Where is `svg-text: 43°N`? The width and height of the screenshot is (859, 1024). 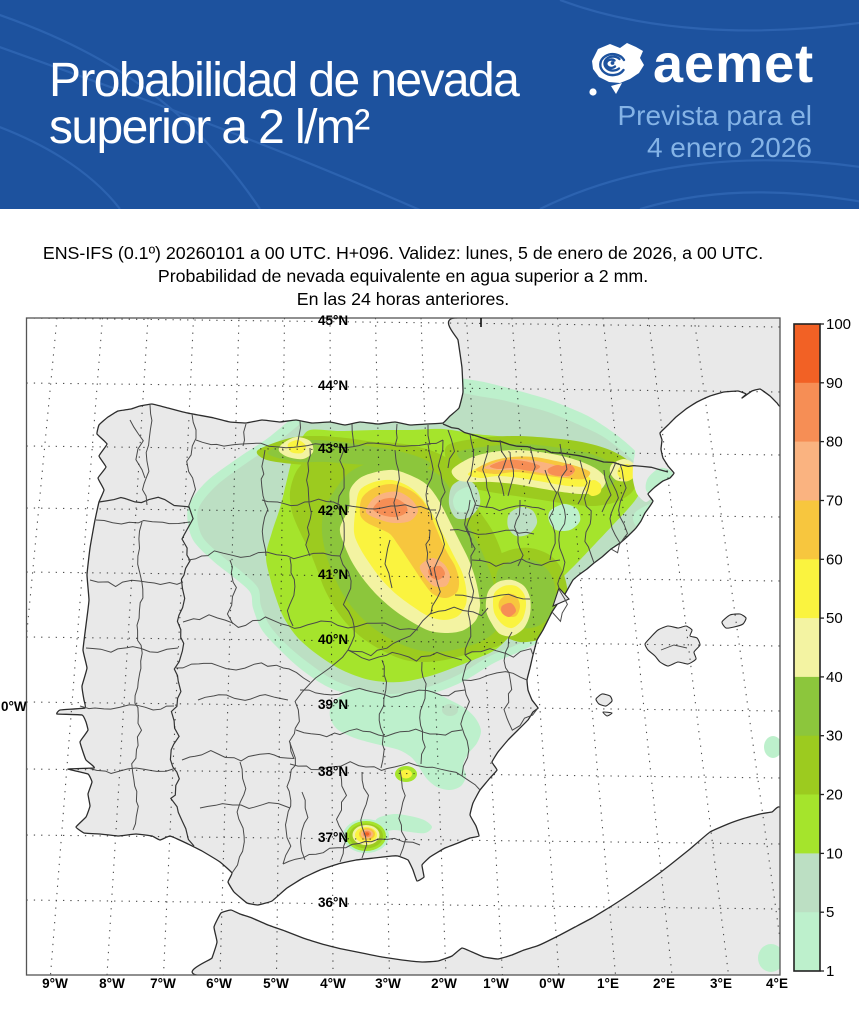 svg-text: 43°N is located at coordinates (333, 448).